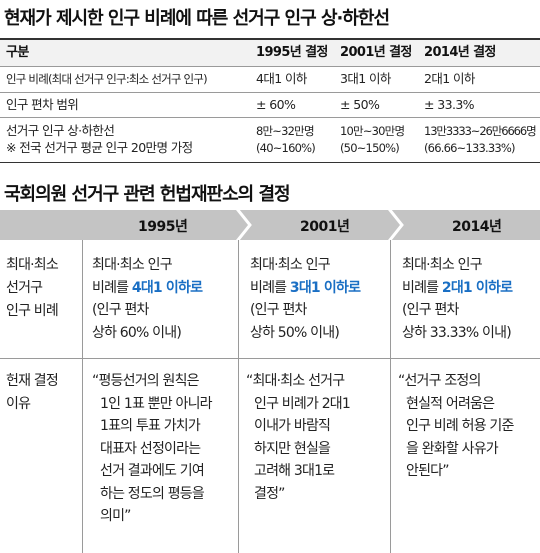 This screenshot has width=540, height=553. What do you see at coordinates (365, 78) in the screenshot?
I see `row-ratio-2001: 3대1 이하` at bounding box center [365, 78].